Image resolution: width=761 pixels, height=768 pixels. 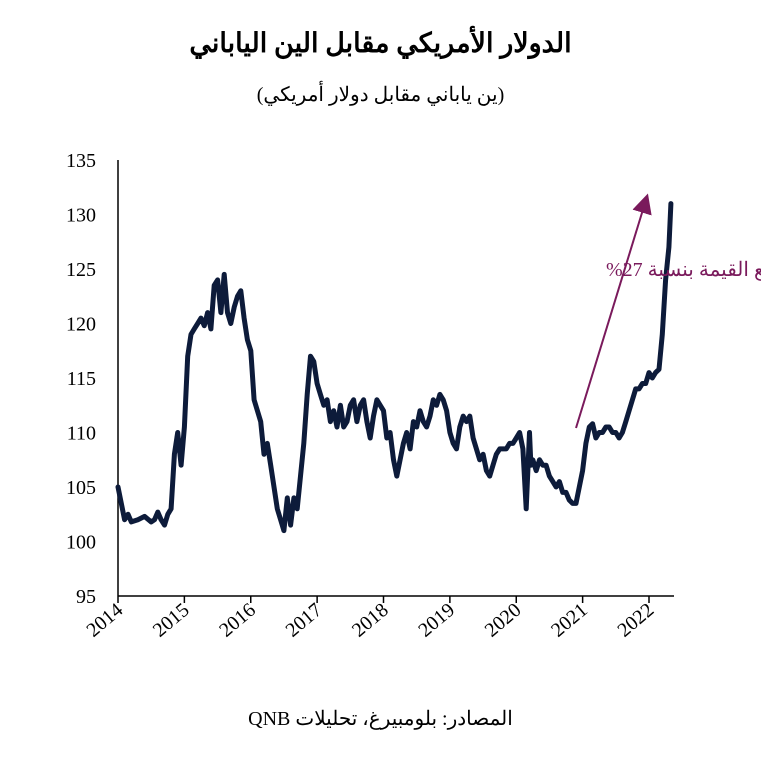 I want to click on y-tick-label: 95, so click(x=86, y=597).